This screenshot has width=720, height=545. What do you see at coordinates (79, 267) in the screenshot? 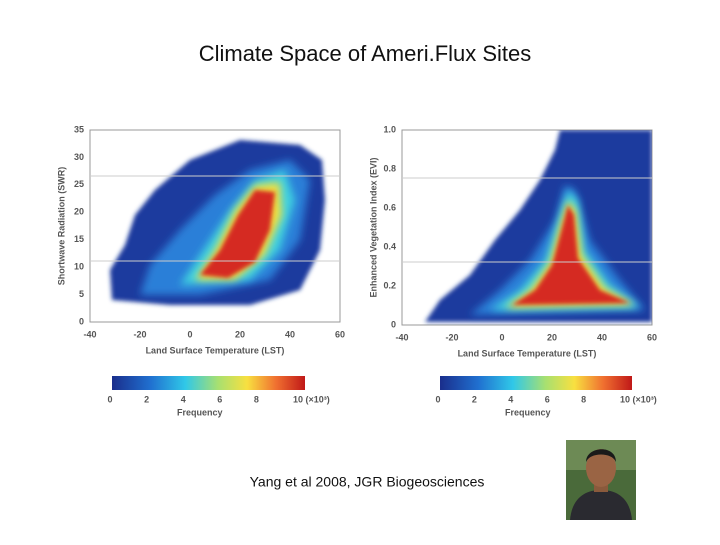
I see `y-tick-label: 10` at bounding box center [79, 267].